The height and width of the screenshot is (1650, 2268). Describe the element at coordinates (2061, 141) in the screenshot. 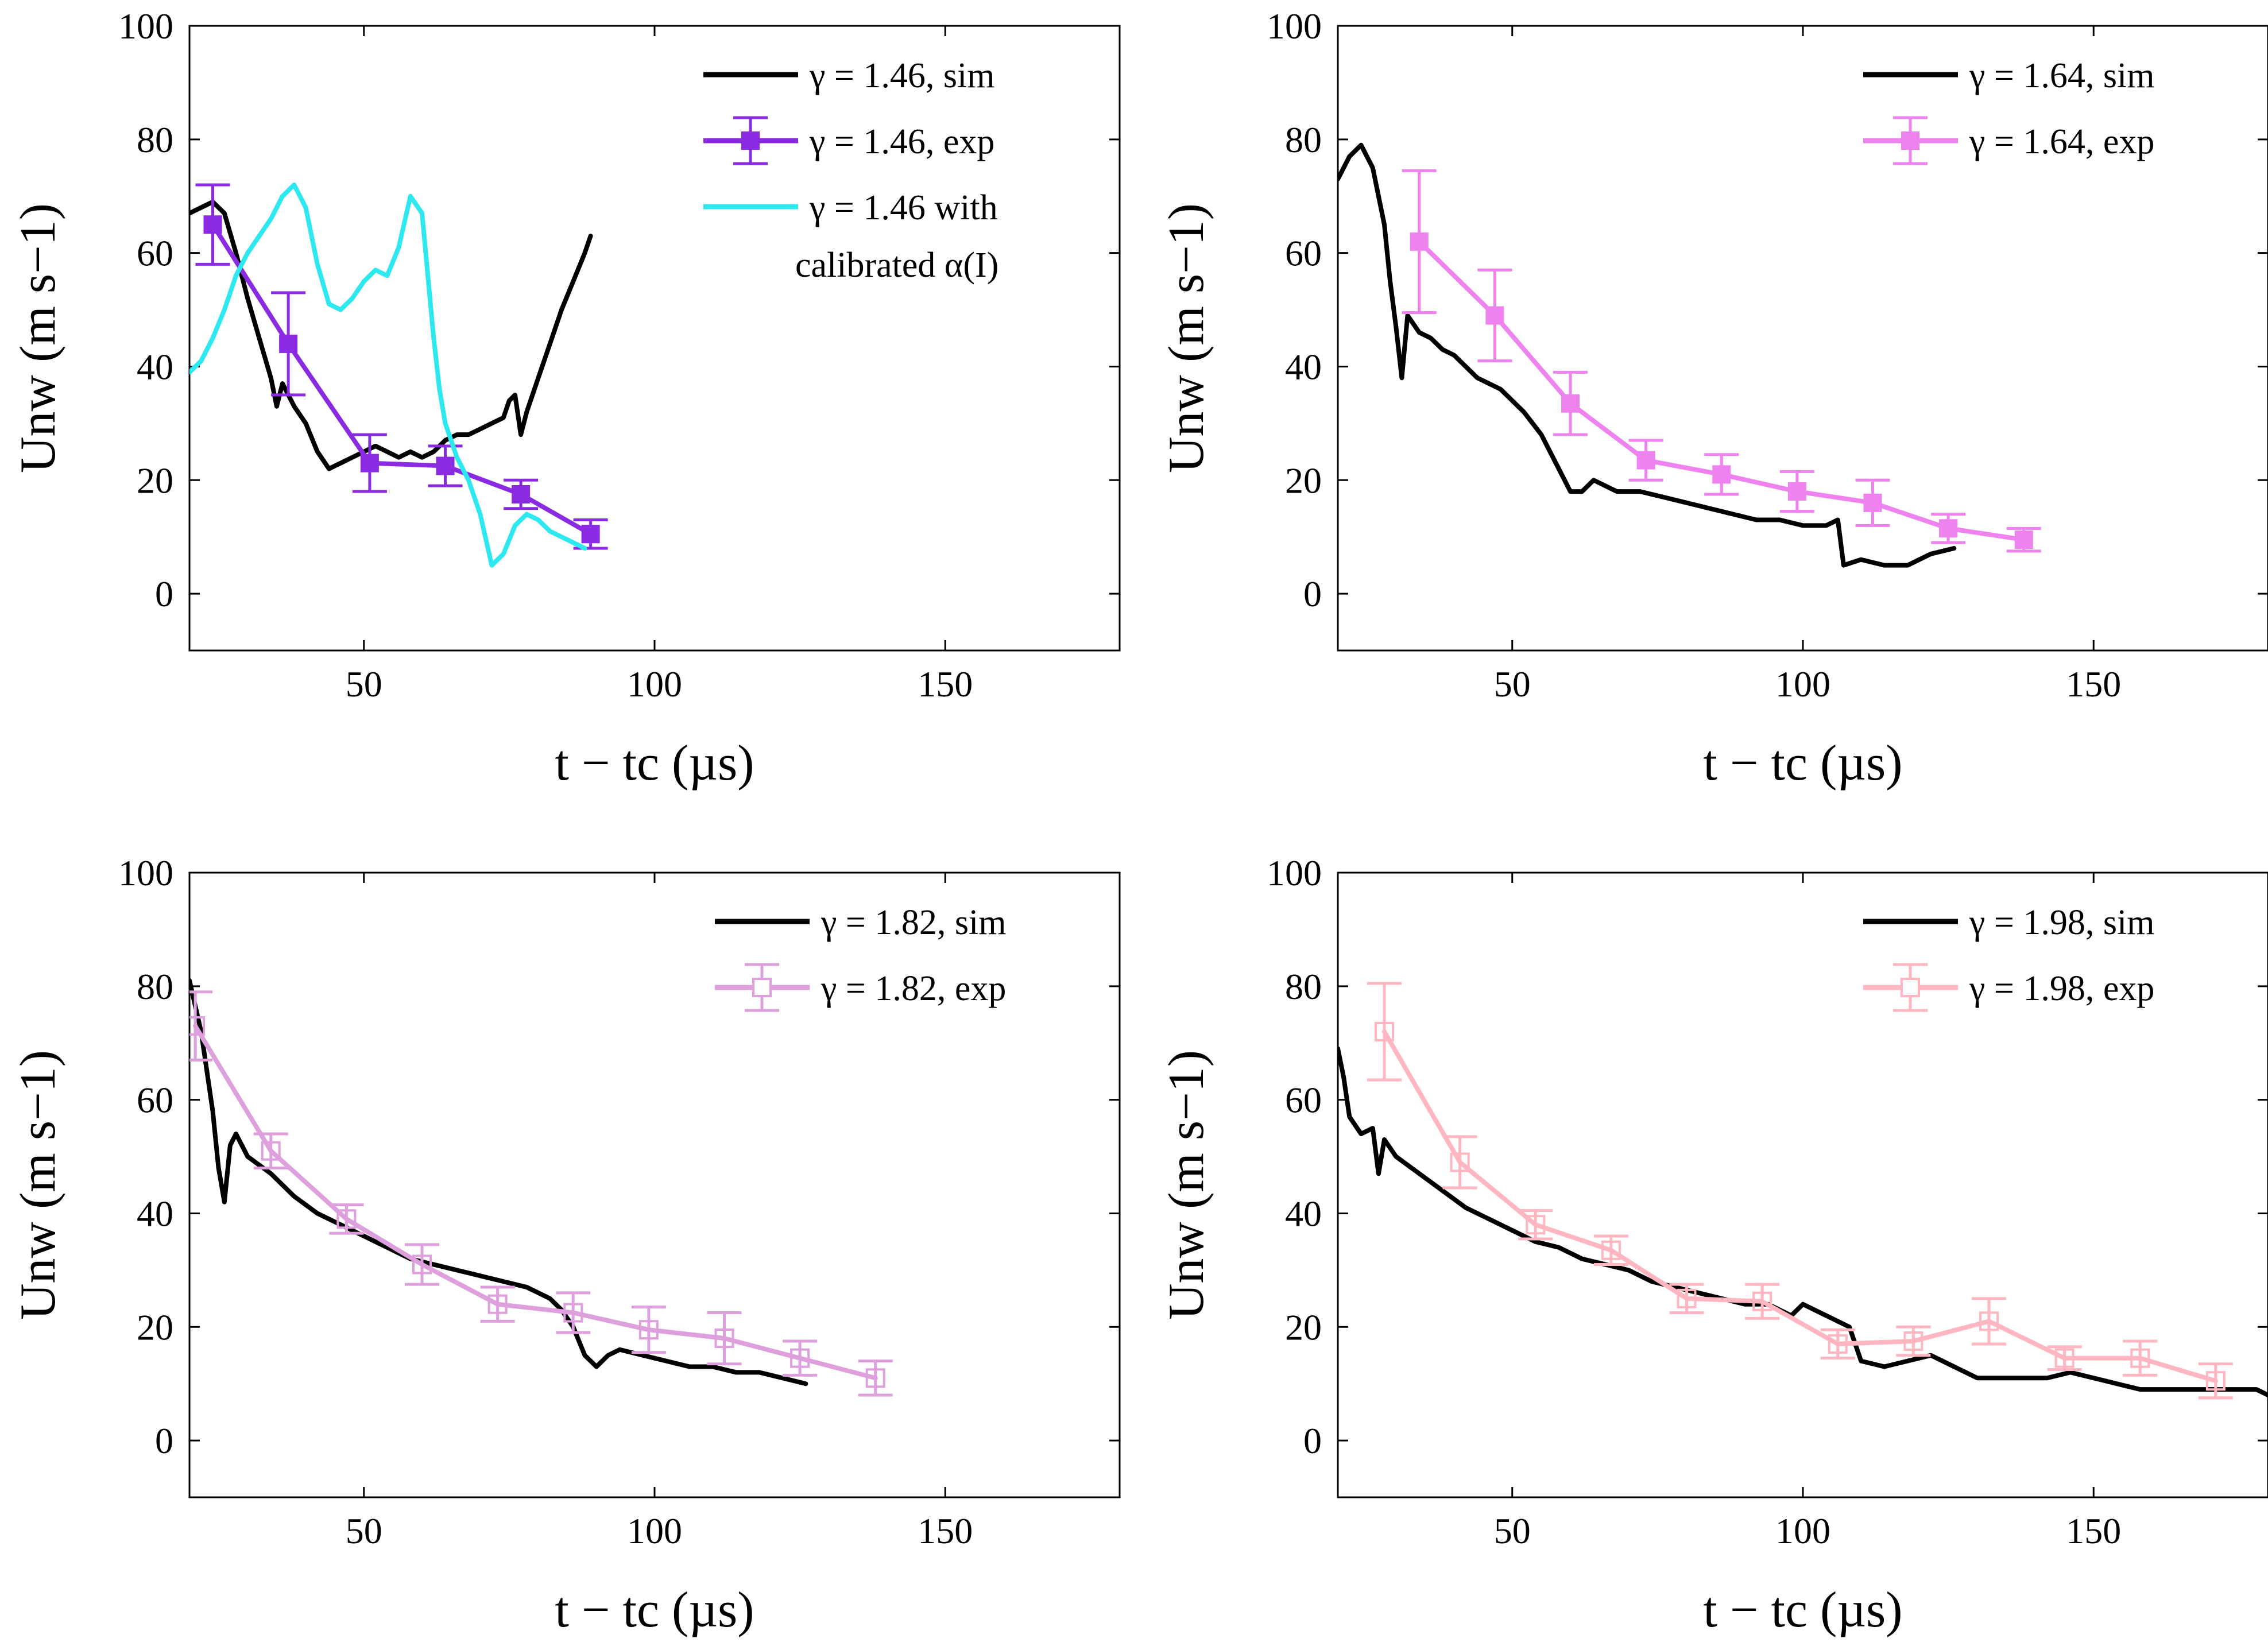

I see `legend-label: γ = 1.64, exp` at that location.